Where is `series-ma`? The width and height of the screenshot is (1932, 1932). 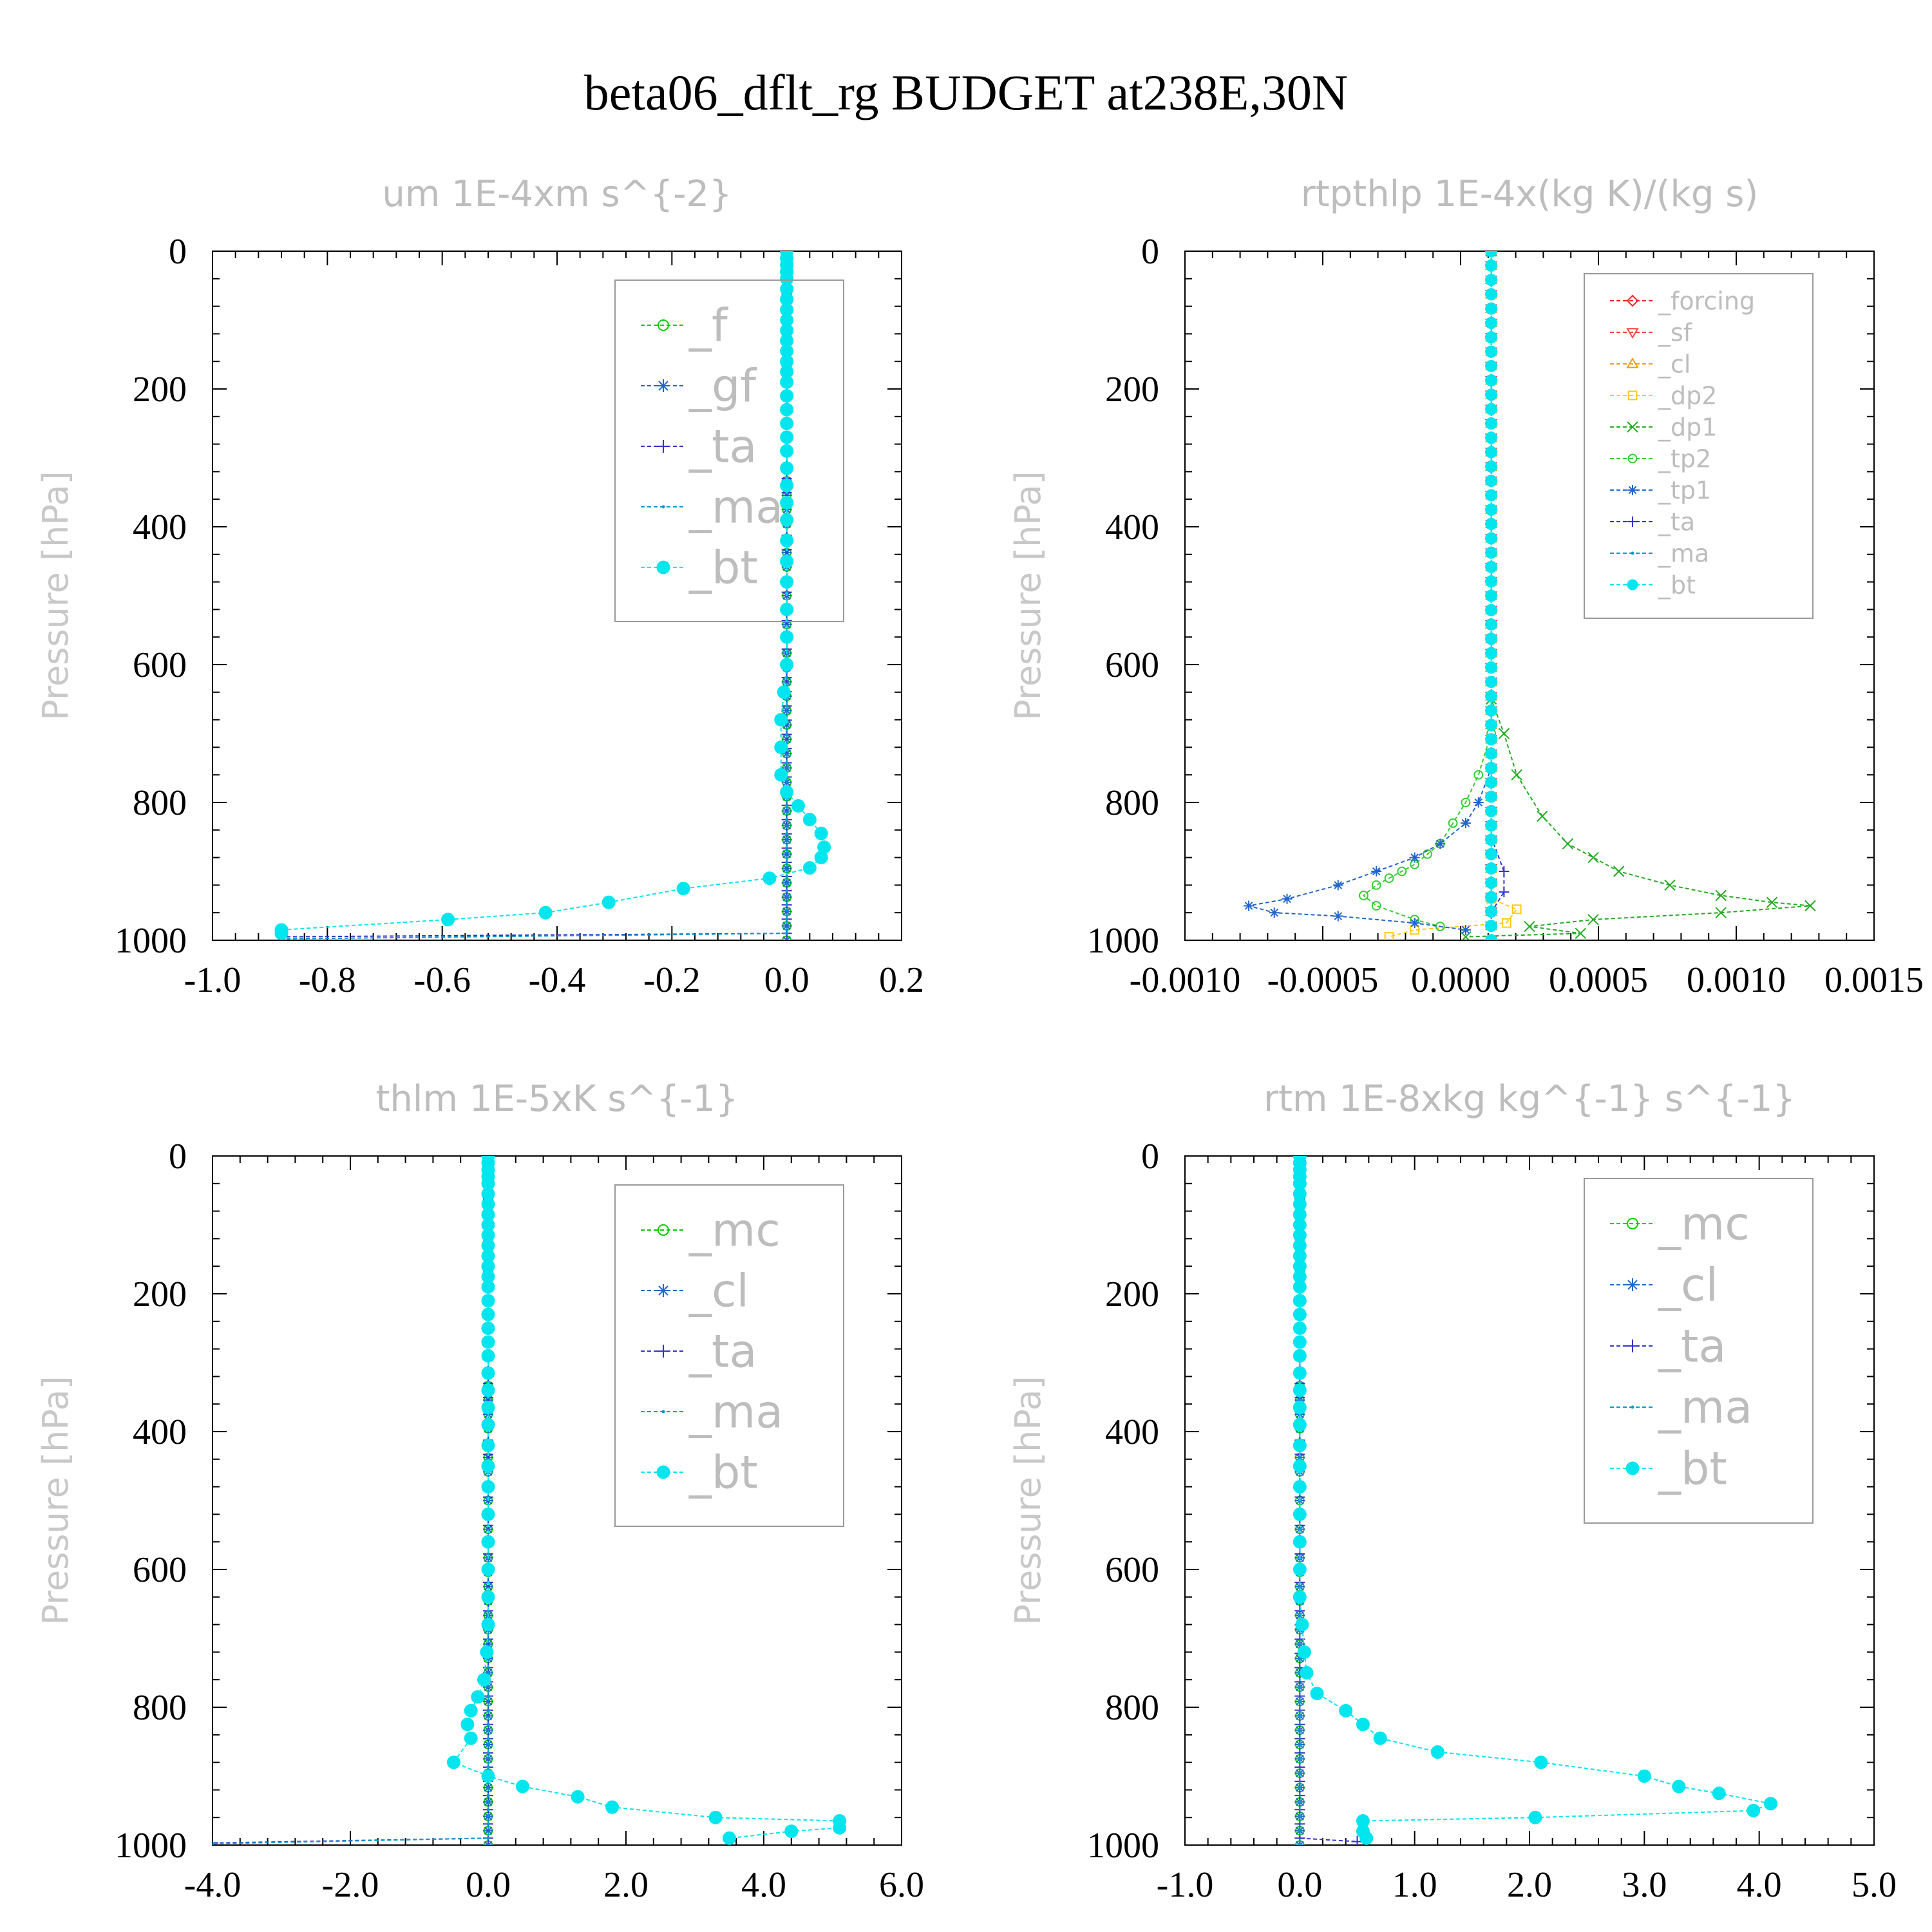
series-ma is located at coordinates (534, 595).